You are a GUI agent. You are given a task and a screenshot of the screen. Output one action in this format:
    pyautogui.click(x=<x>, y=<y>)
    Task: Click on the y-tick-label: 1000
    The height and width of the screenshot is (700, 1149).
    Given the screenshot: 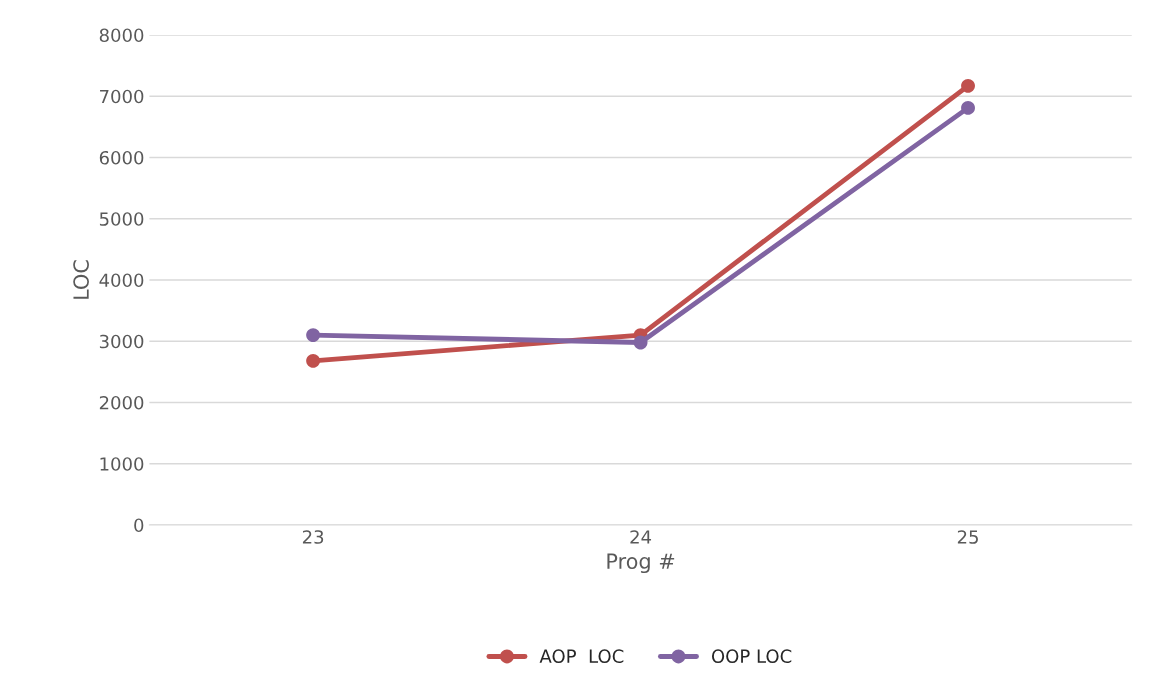 What is the action you would take?
    pyautogui.click(x=122, y=464)
    